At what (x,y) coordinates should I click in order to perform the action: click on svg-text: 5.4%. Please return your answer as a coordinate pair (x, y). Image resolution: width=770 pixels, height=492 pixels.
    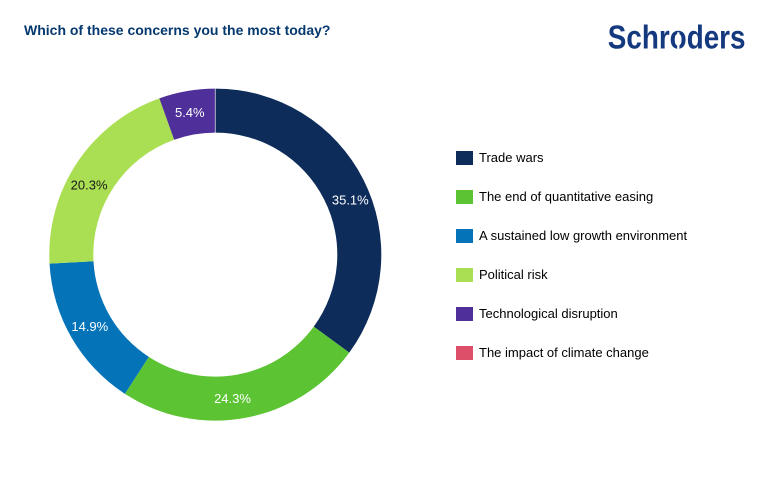
    Looking at the image, I should click on (190, 112).